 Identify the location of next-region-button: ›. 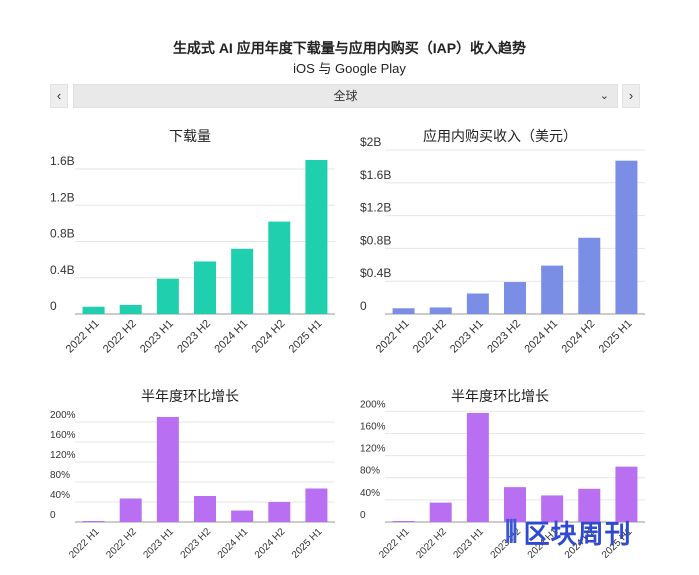
(631, 96).